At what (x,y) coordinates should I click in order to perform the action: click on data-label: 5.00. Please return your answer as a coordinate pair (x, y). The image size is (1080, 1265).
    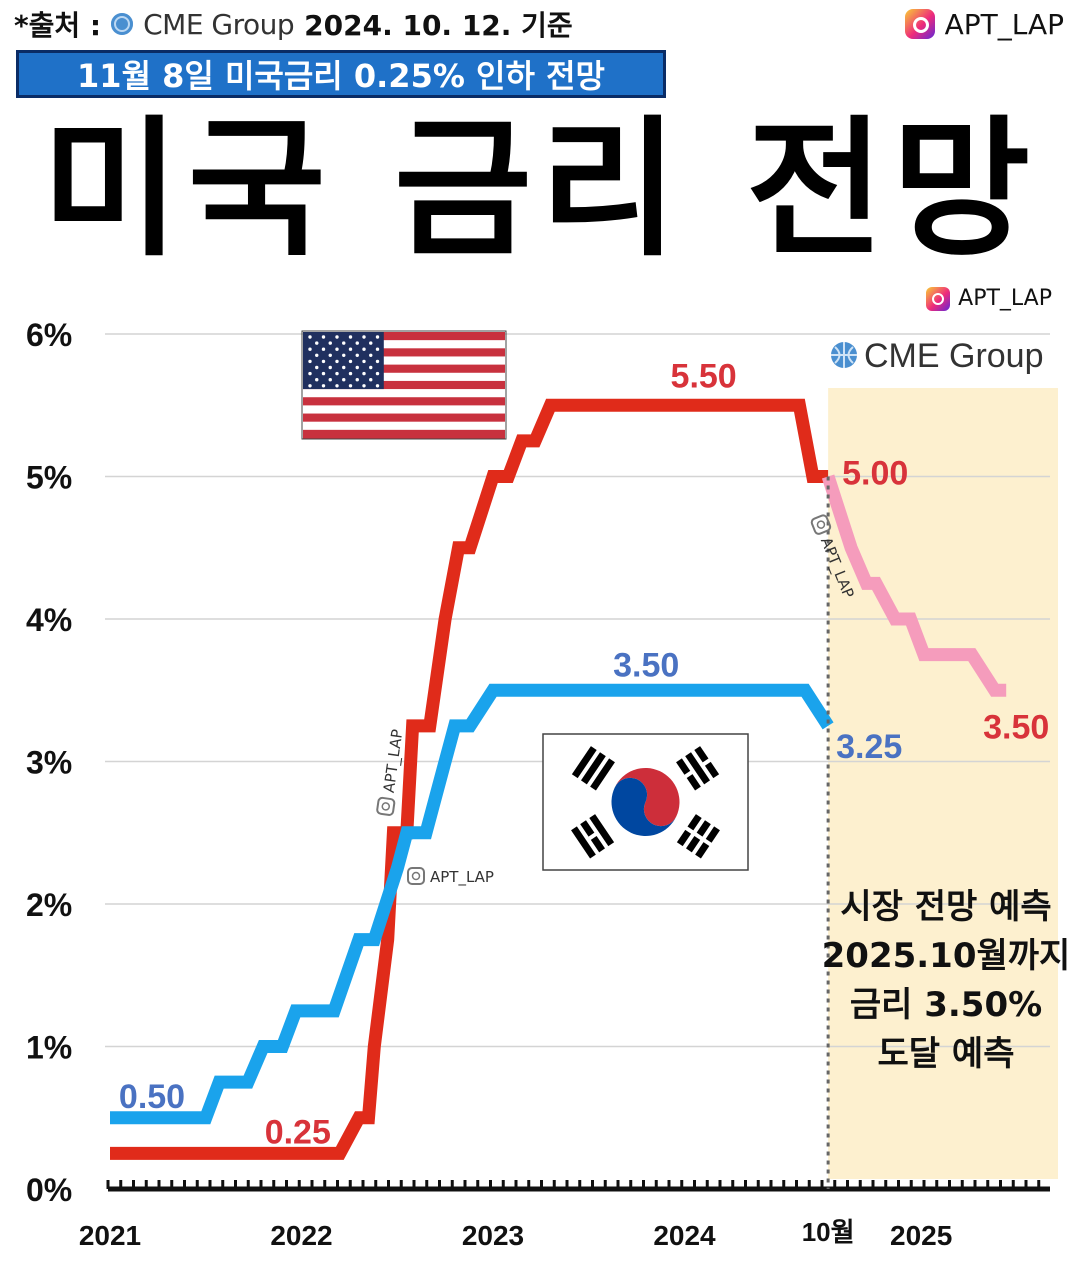
    Looking at the image, I should click on (875, 474).